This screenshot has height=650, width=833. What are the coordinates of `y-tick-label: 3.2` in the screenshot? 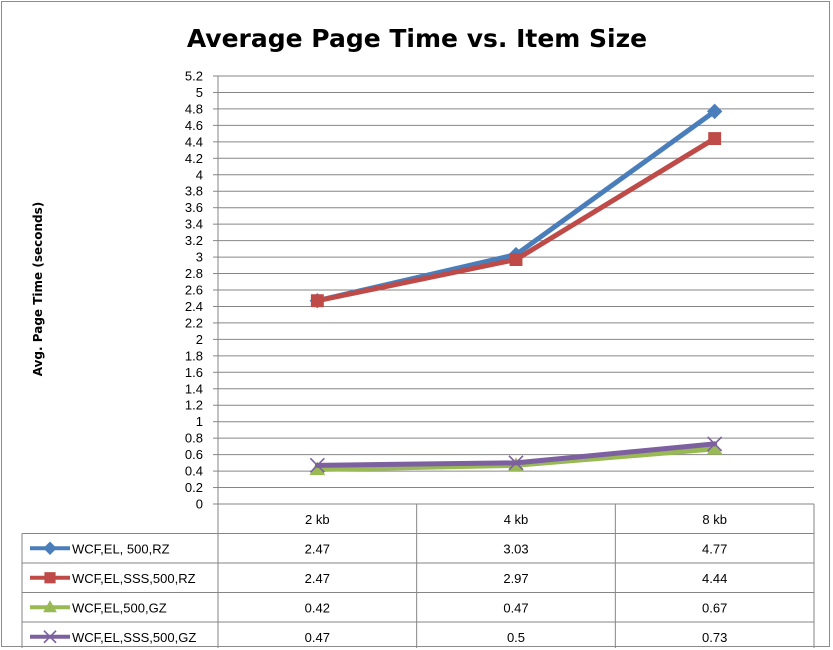 It's located at (194, 240).